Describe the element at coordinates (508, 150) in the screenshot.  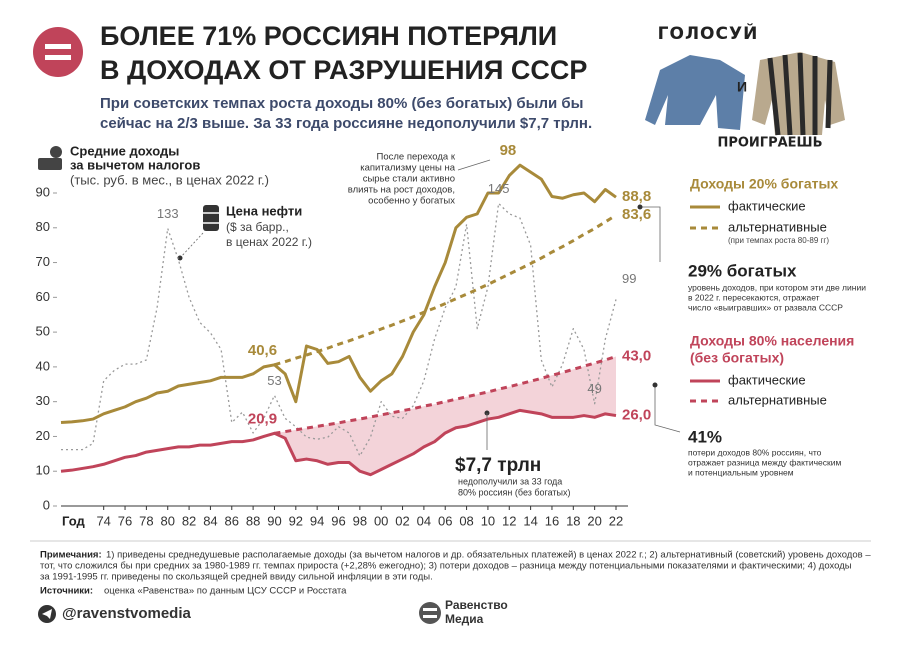
I see `data-label: 98` at that location.